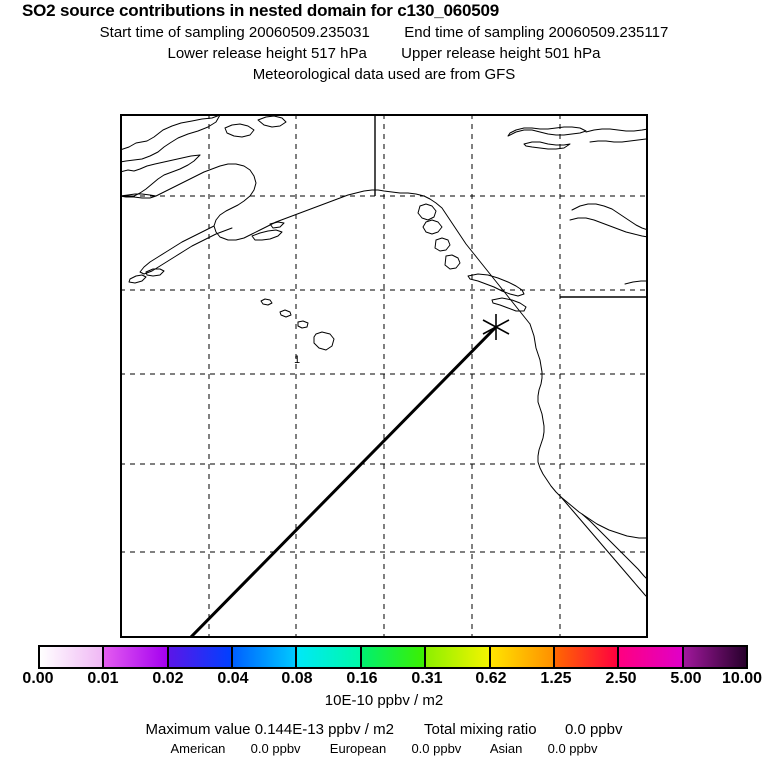 This screenshot has height=768, width=768. I want to click on total-mixing-ratio-label: Total mixing ratio, so click(480, 729).